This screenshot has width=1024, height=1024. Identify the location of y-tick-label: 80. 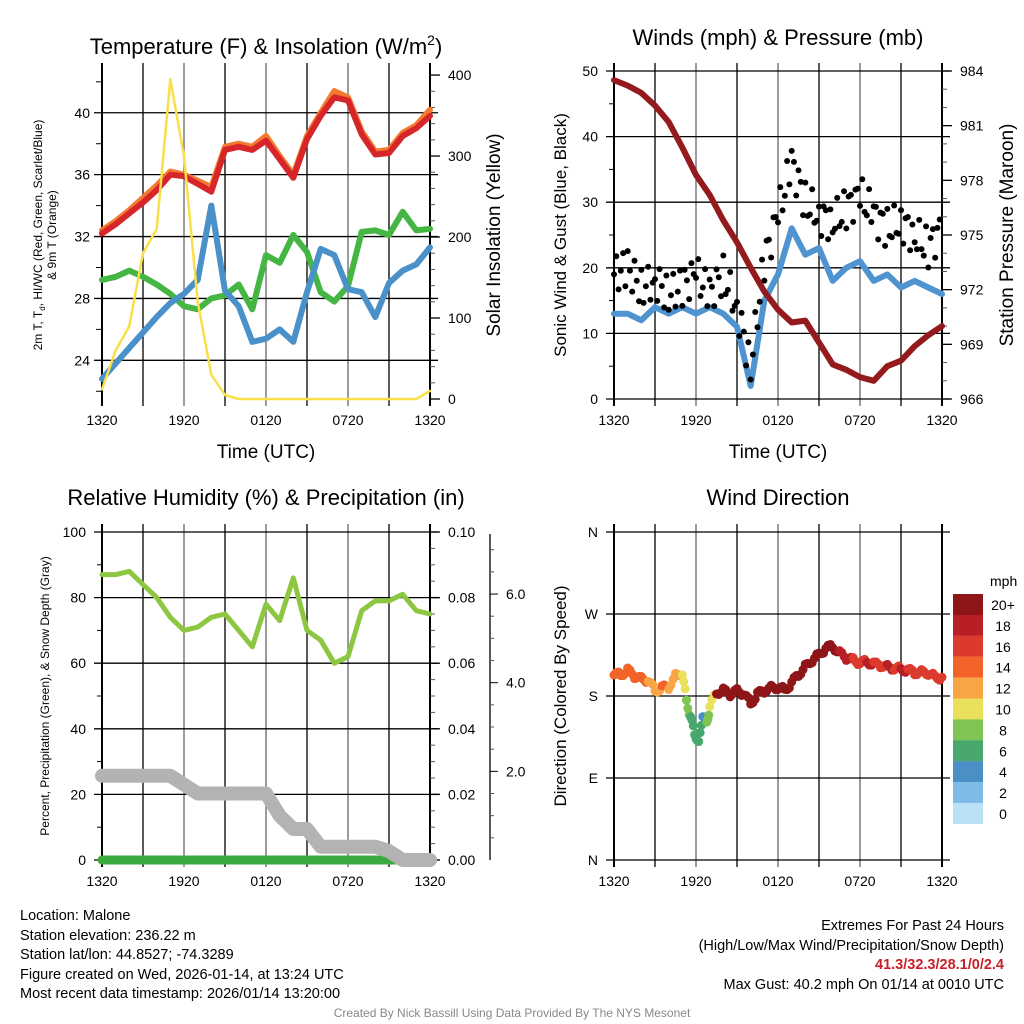
(78, 598).